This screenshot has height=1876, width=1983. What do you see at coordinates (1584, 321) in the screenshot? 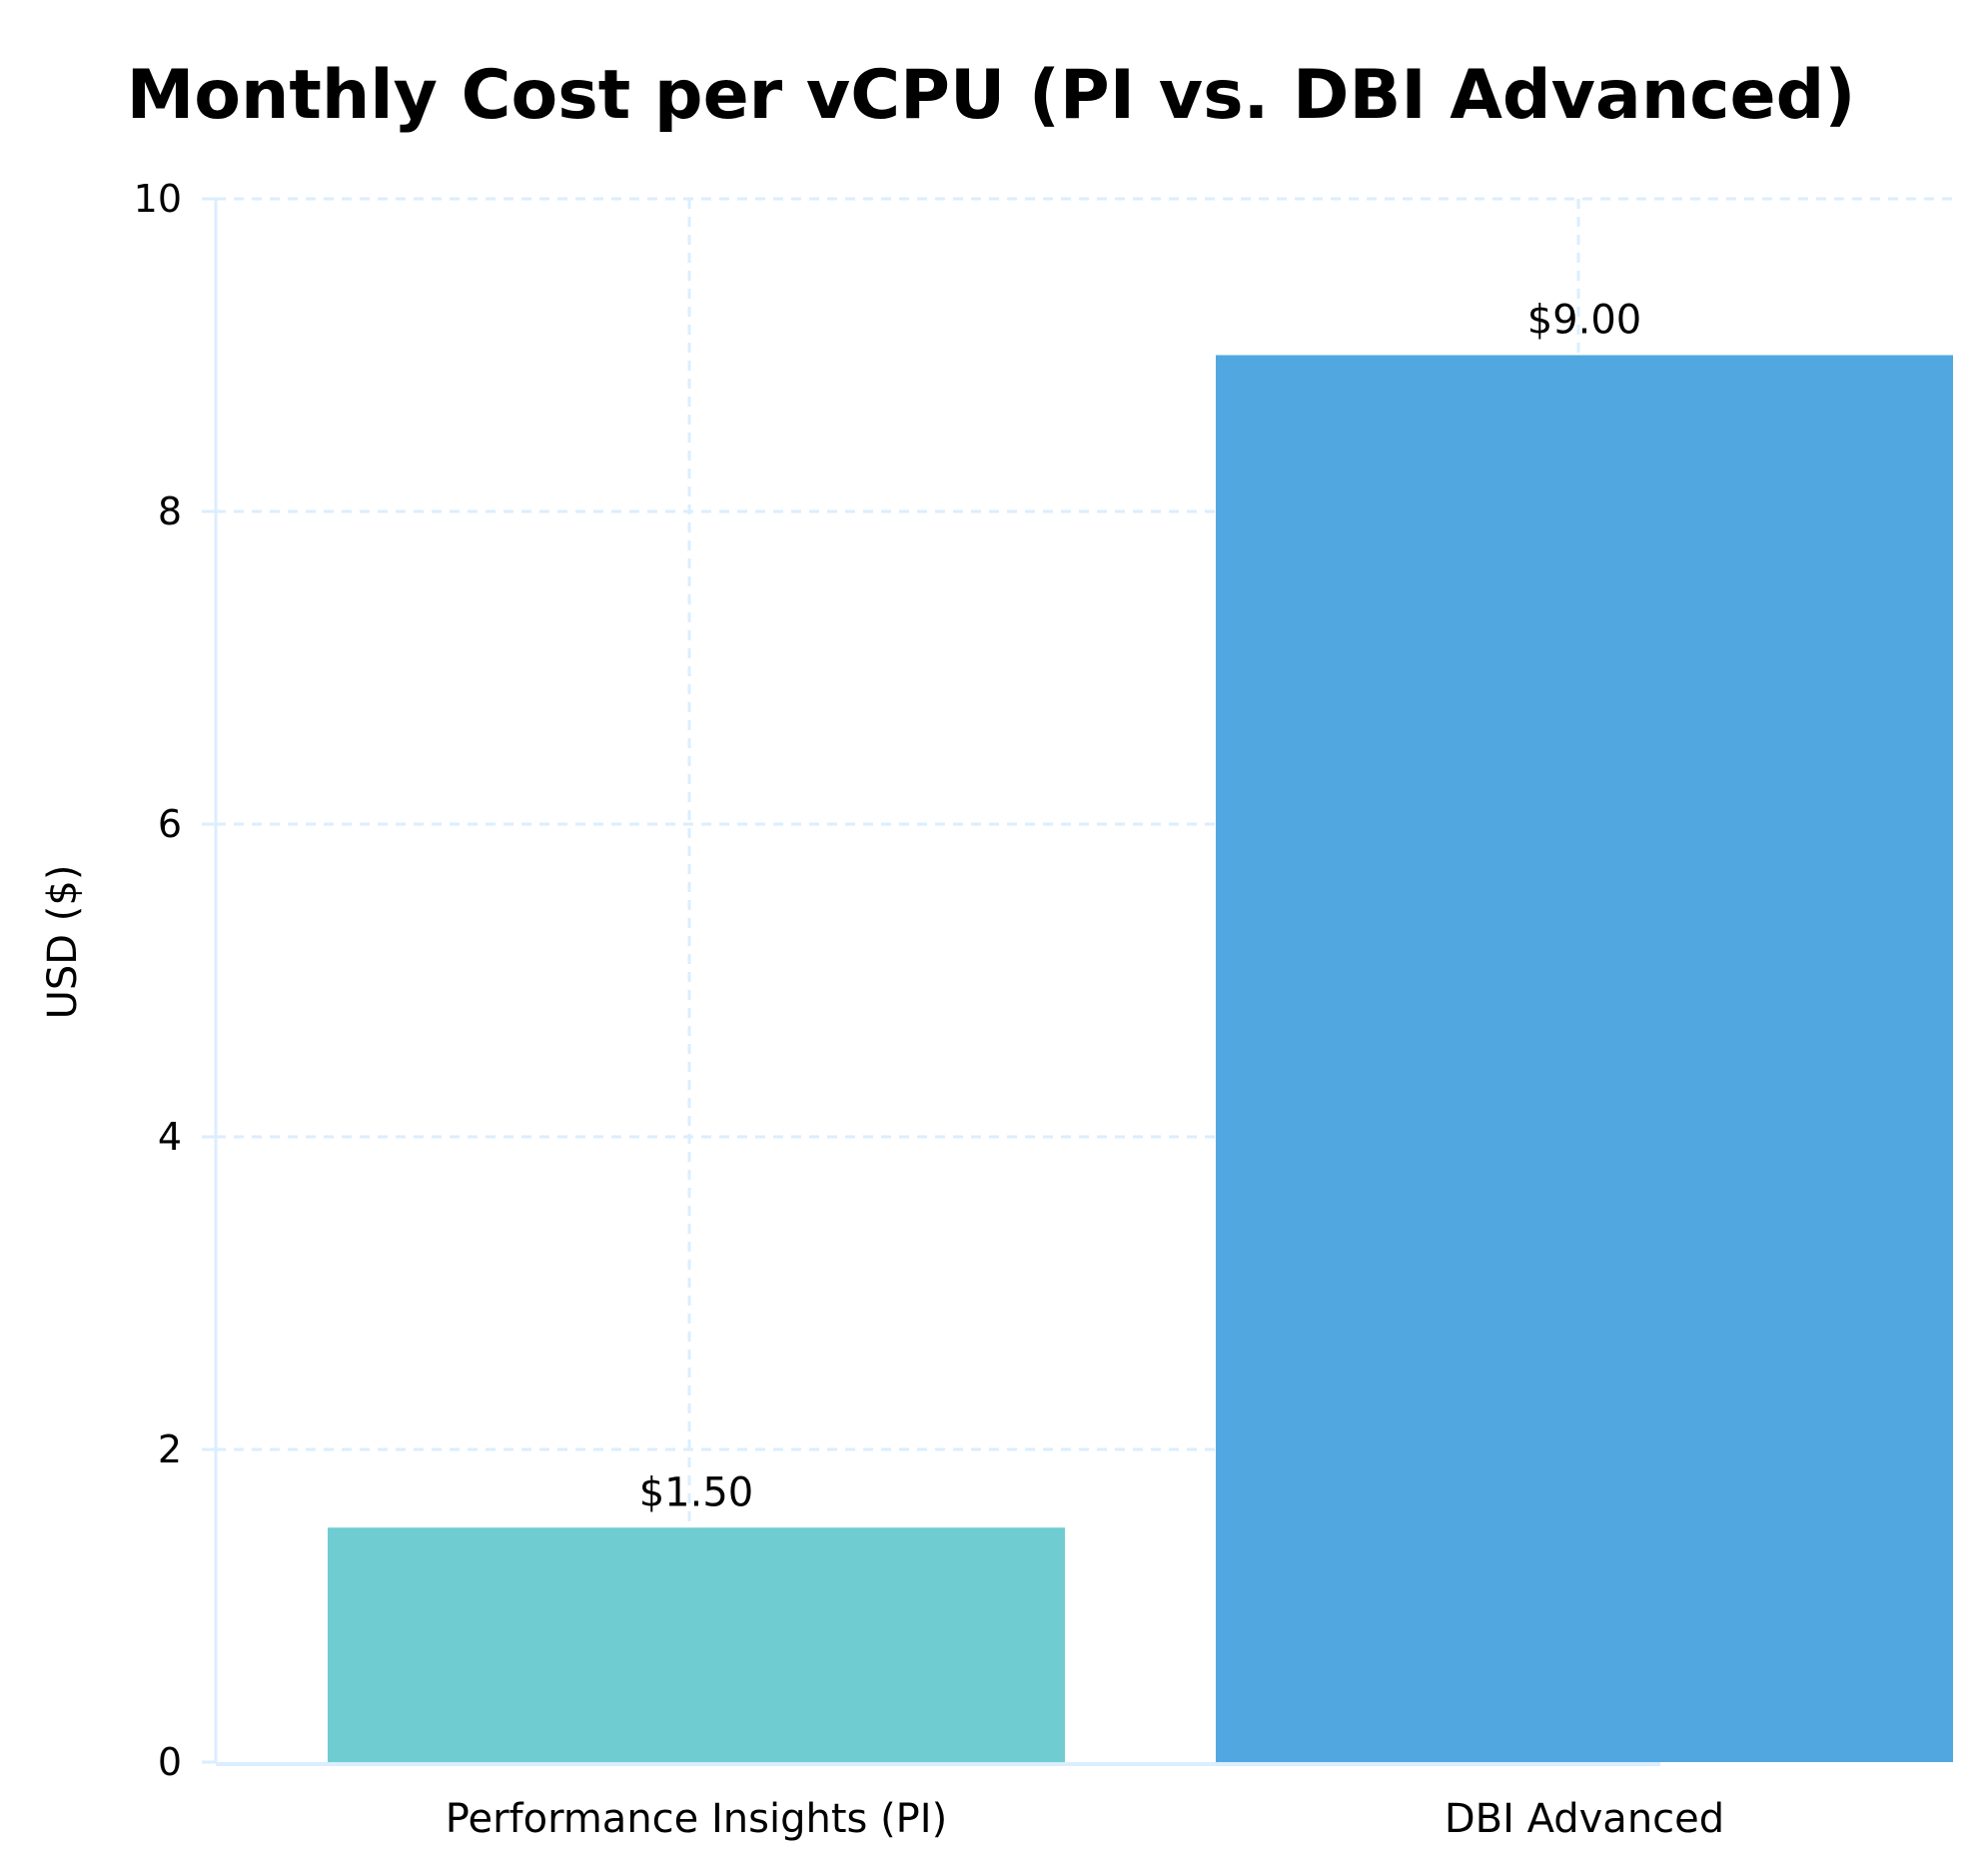
I see `data-label: $9.00` at bounding box center [1584, 321].